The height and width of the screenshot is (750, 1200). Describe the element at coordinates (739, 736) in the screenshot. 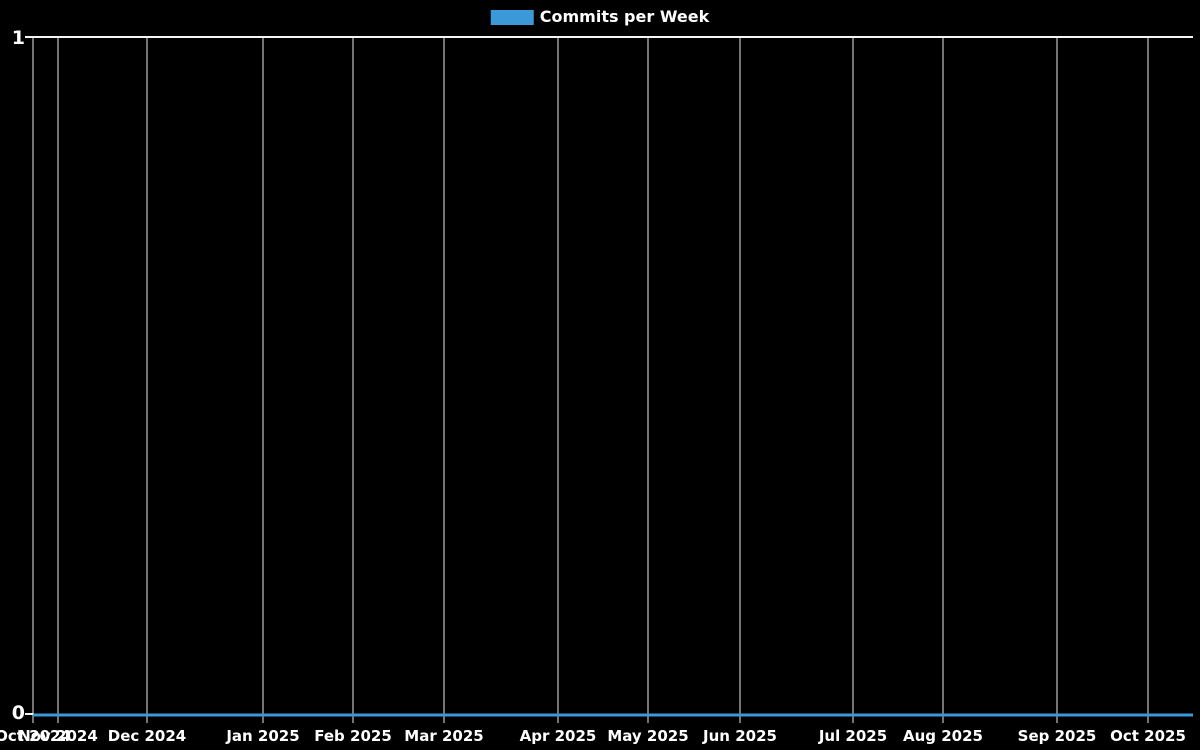

I see `x-tick-label-jun-2025: Jun 2025` at that location.